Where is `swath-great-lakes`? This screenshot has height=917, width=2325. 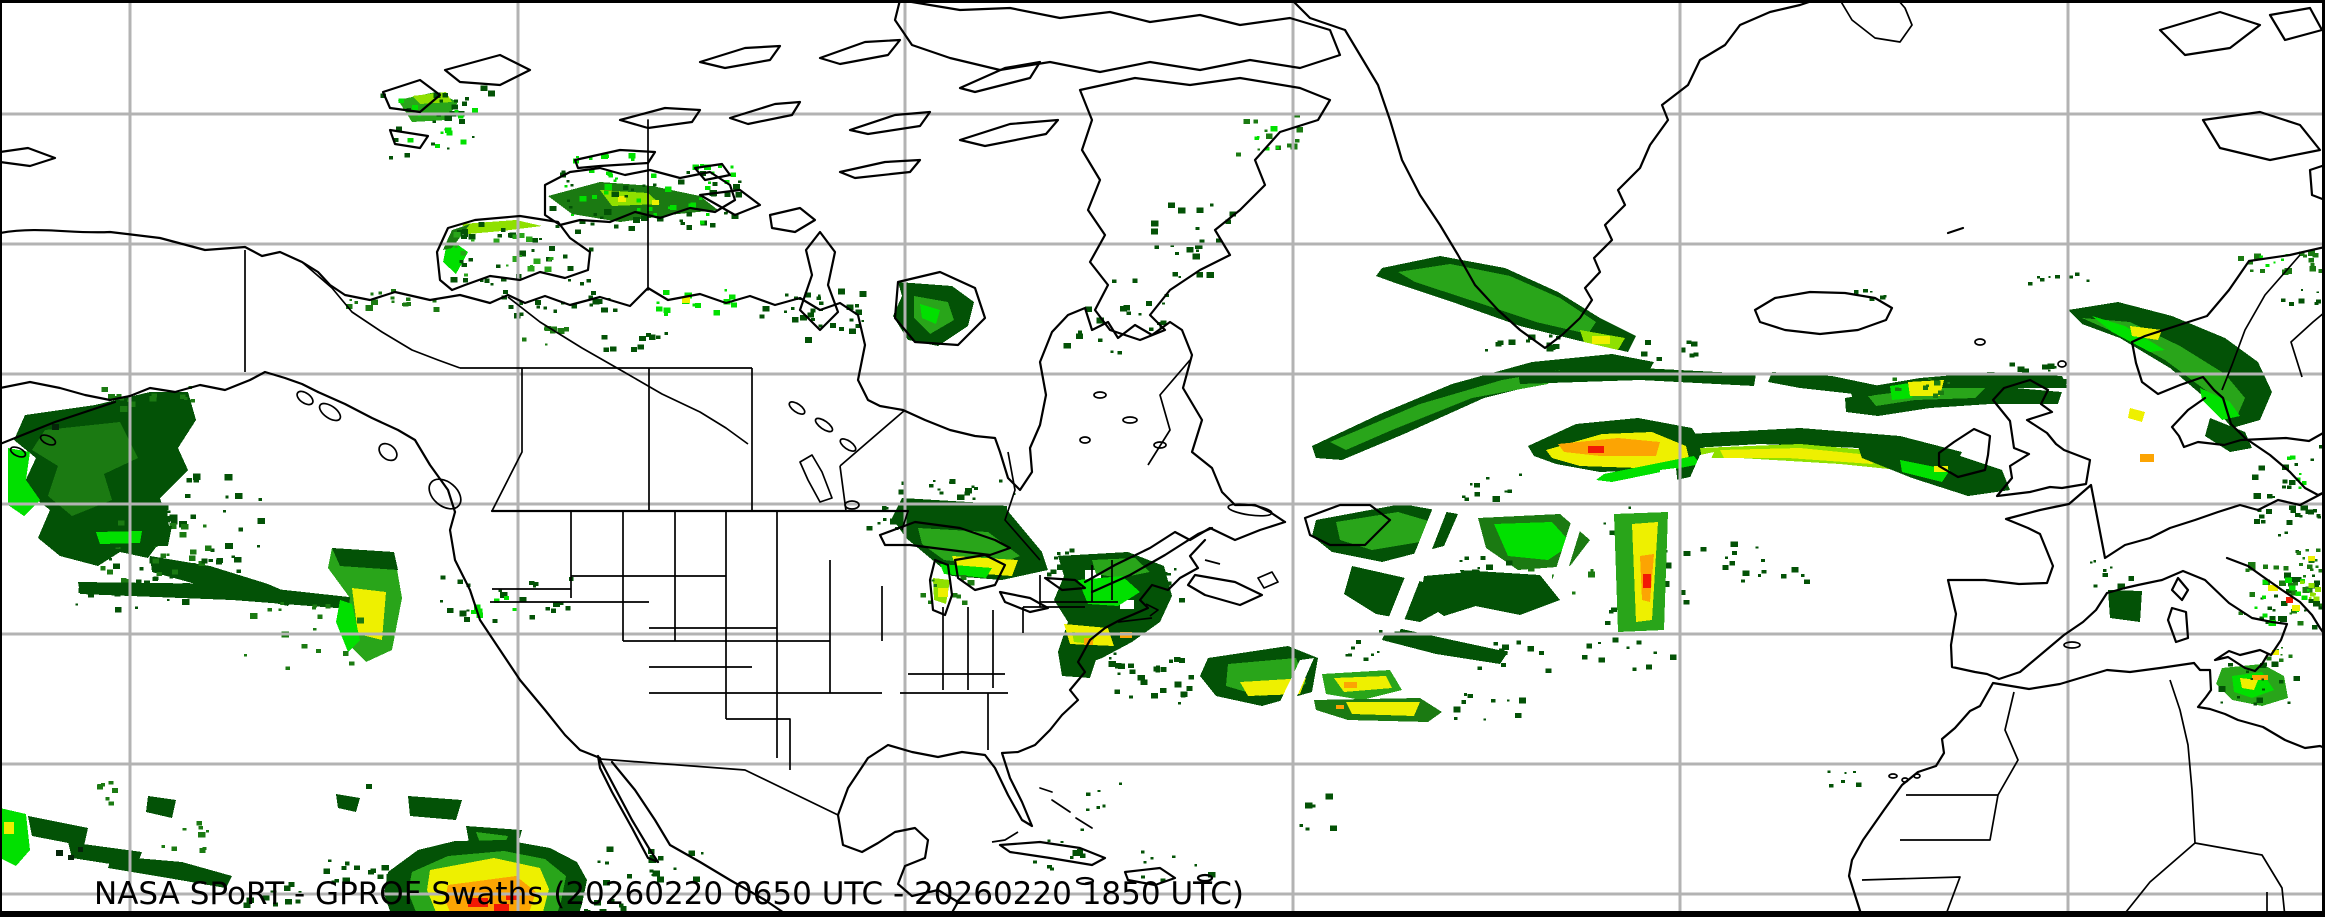 swath-great-lakes is located at coordinates (970, 542).